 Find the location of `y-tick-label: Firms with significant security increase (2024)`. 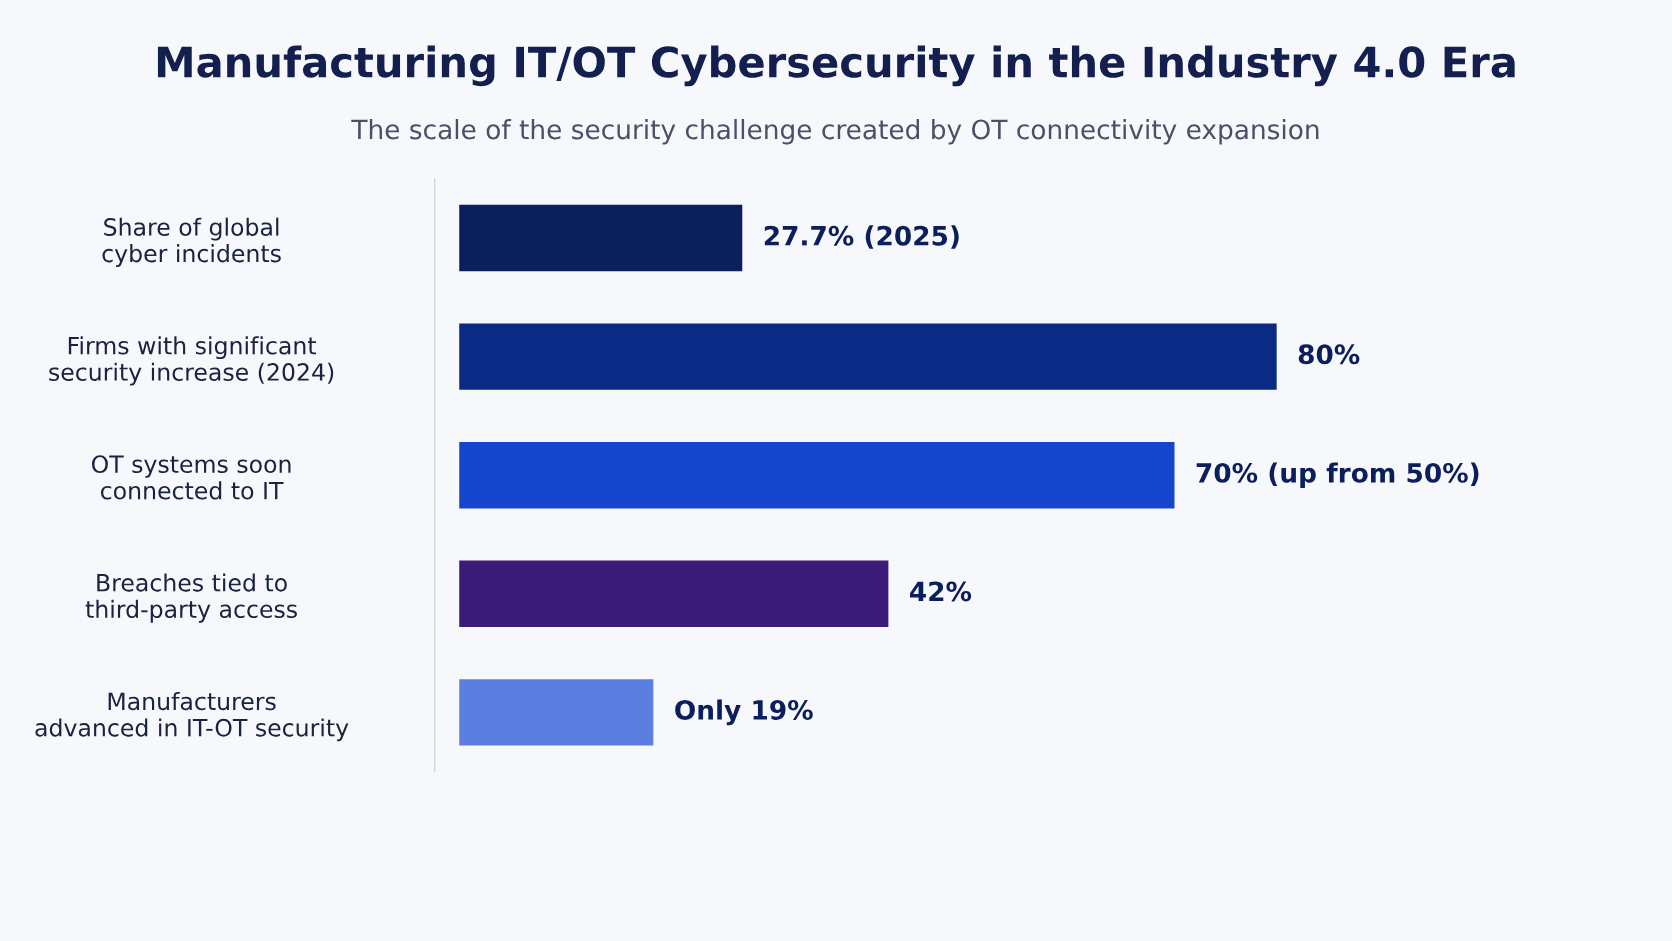

y-tick-label: Firms with significant security increase (2024) is located at coordinates (191, 361).